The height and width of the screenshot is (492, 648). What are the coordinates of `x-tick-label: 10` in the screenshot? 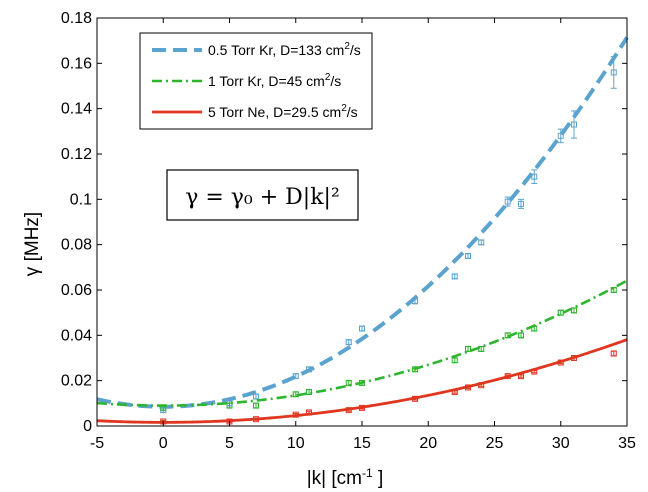 It's located at (296, 443).